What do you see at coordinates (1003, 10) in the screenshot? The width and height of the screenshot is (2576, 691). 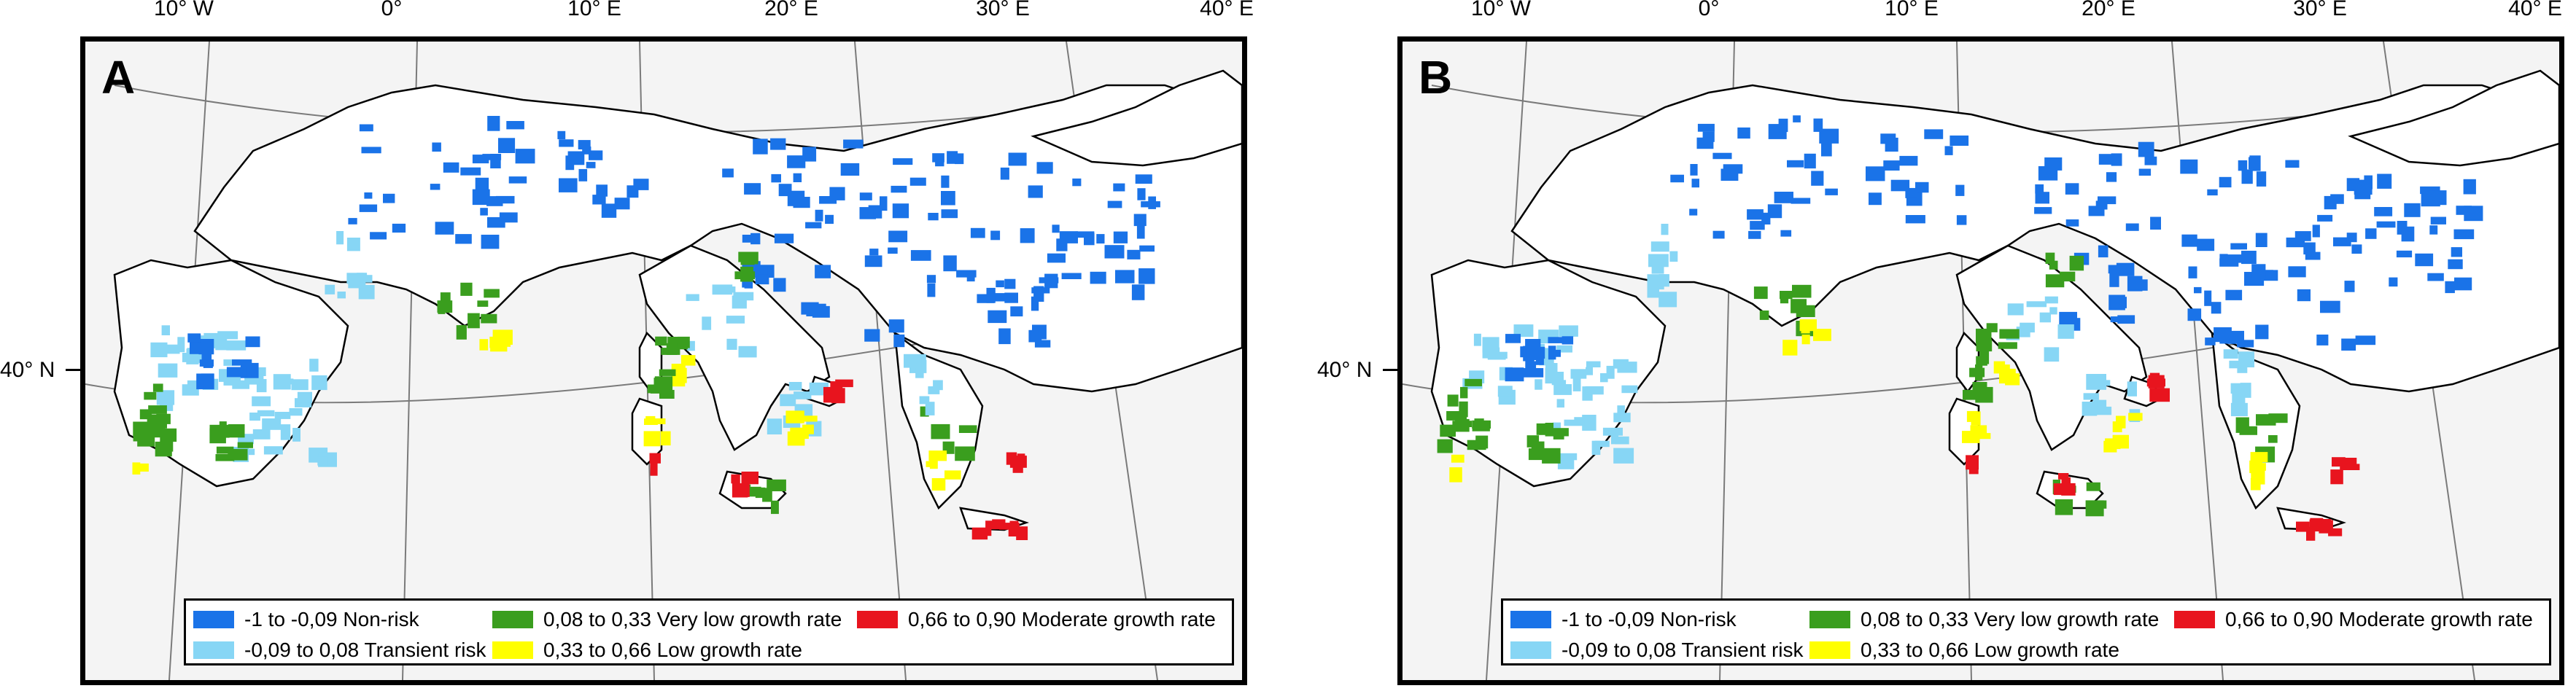 I see `longitude-label: 30° E` at bounding box center [1003, 10].